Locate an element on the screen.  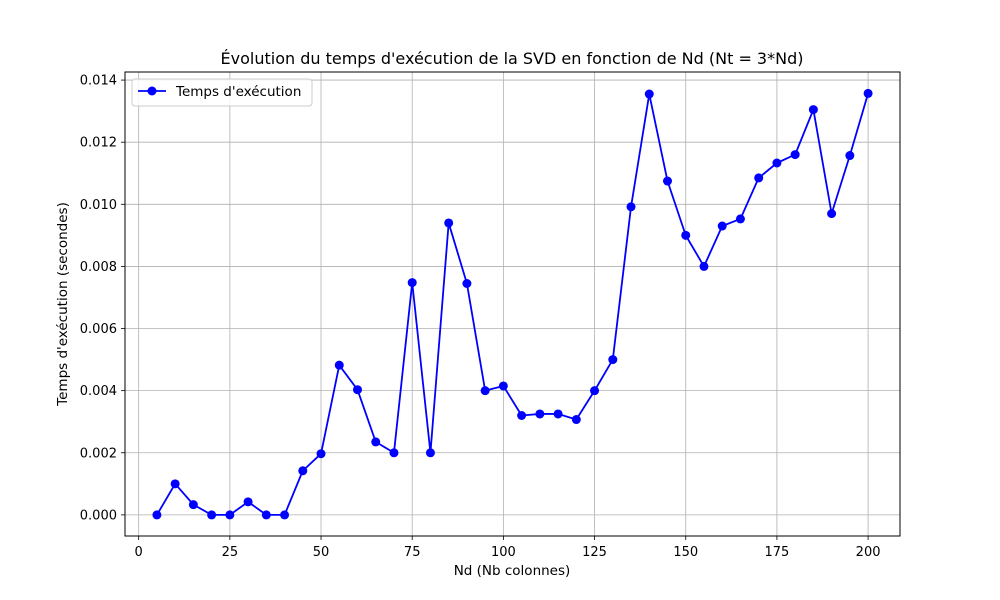
x-tick-label: 200 is located at coordinates (868, 552).